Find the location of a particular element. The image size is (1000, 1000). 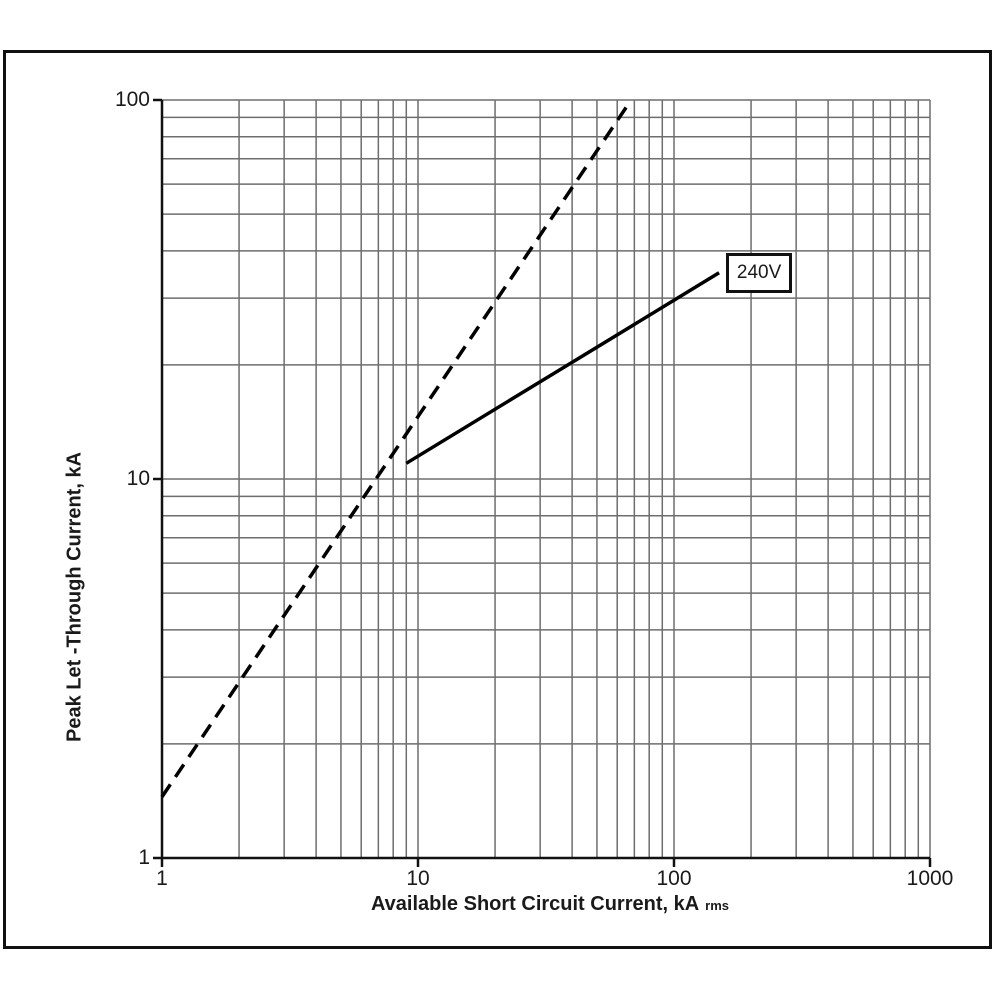

y-tick-label: 10 is located at coordinates (138, 478).